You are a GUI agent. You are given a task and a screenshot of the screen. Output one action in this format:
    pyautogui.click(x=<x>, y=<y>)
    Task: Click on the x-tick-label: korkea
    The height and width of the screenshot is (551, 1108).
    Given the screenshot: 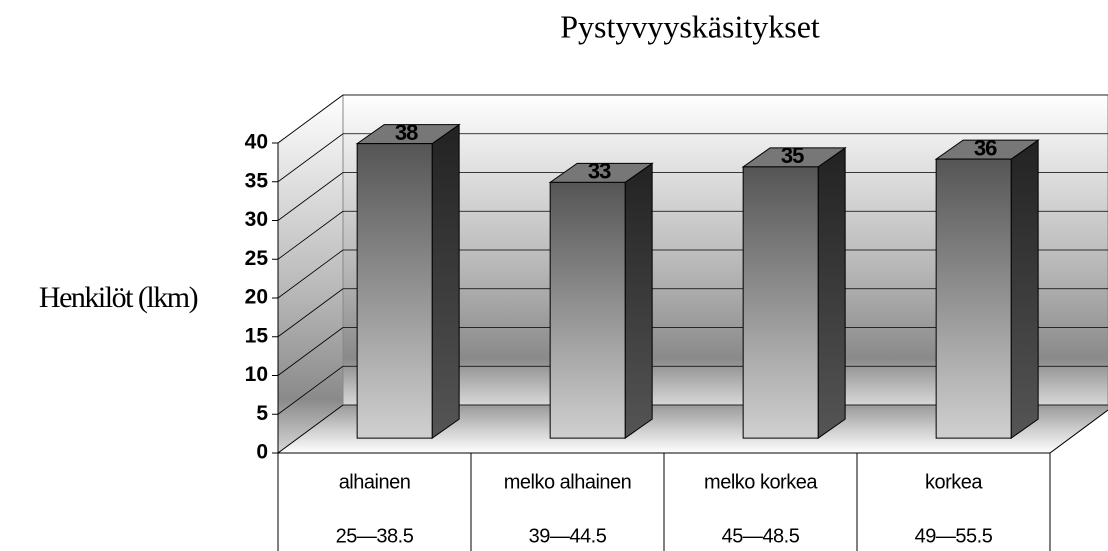 What is the action you would take?
    pyautogui.click(x=954, y=482)
    